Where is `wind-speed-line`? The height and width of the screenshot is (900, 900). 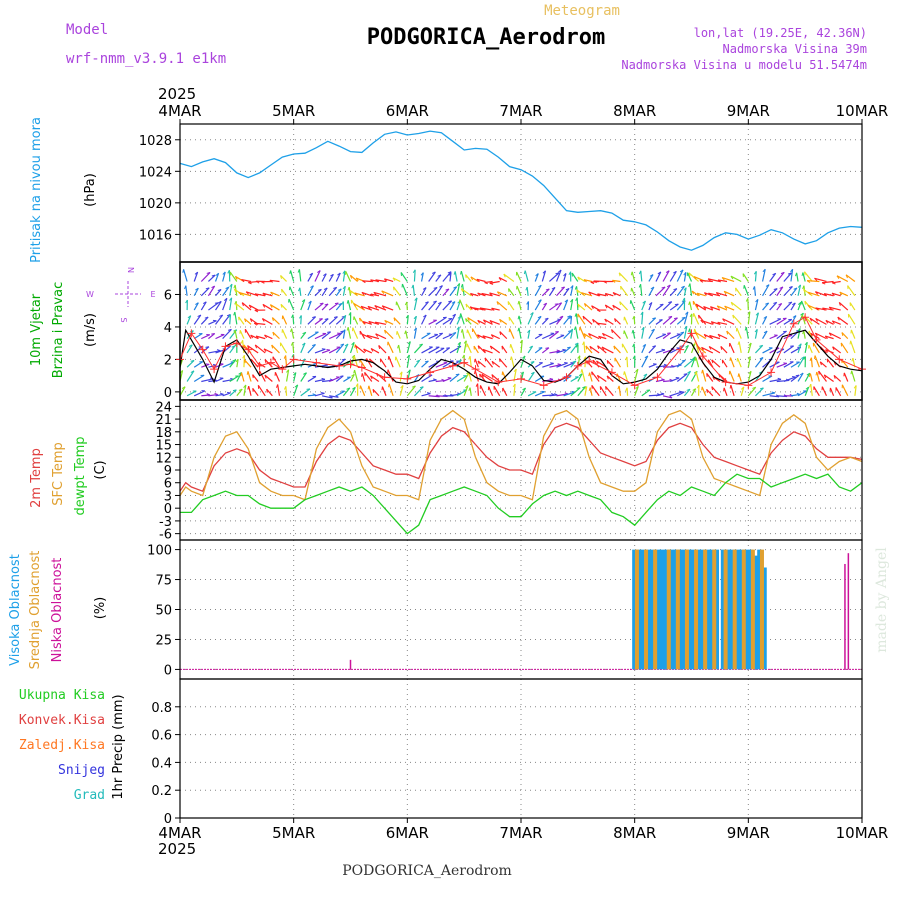
wind-speed-line is located at coordinates (521, 356).